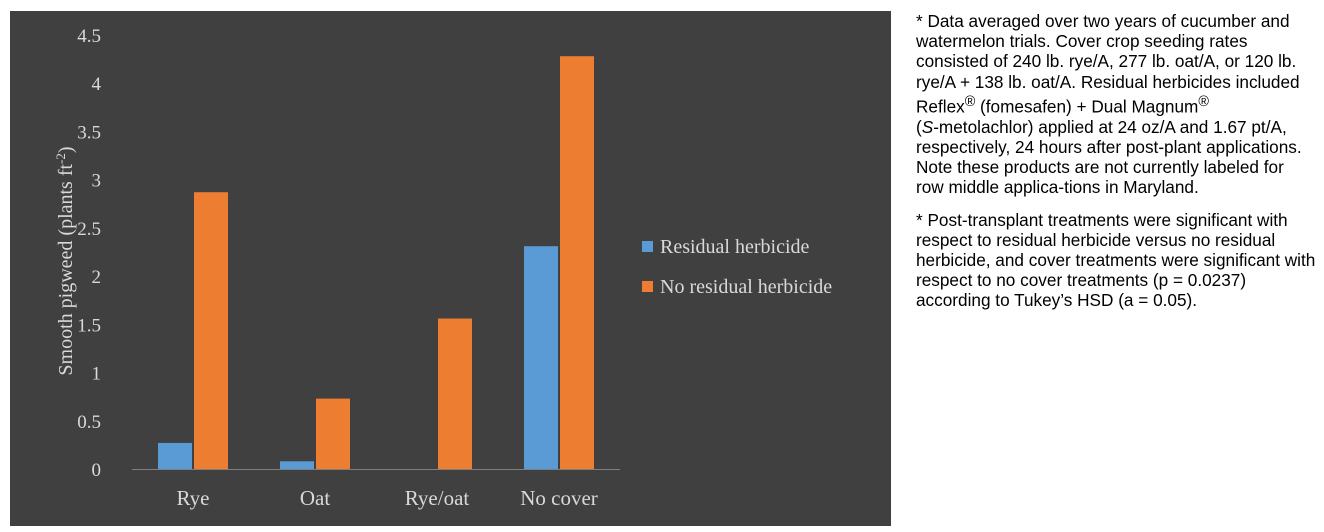 The image size is (1324, 532). I want to click on x-category-label: No cover, so click(559, 498).